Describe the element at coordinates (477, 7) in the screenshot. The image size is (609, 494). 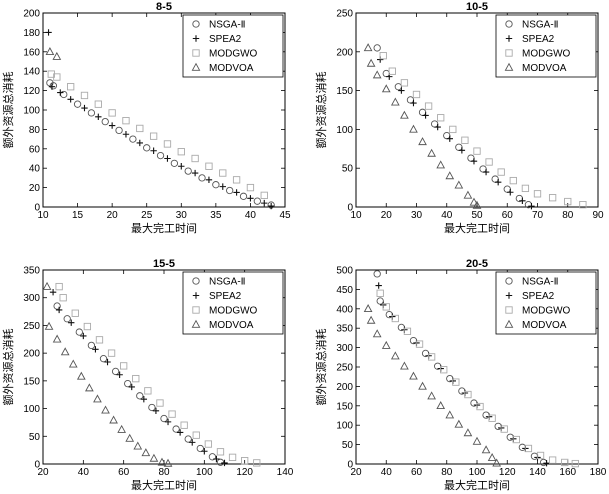
I see `chart-title: 10-5` at that location.